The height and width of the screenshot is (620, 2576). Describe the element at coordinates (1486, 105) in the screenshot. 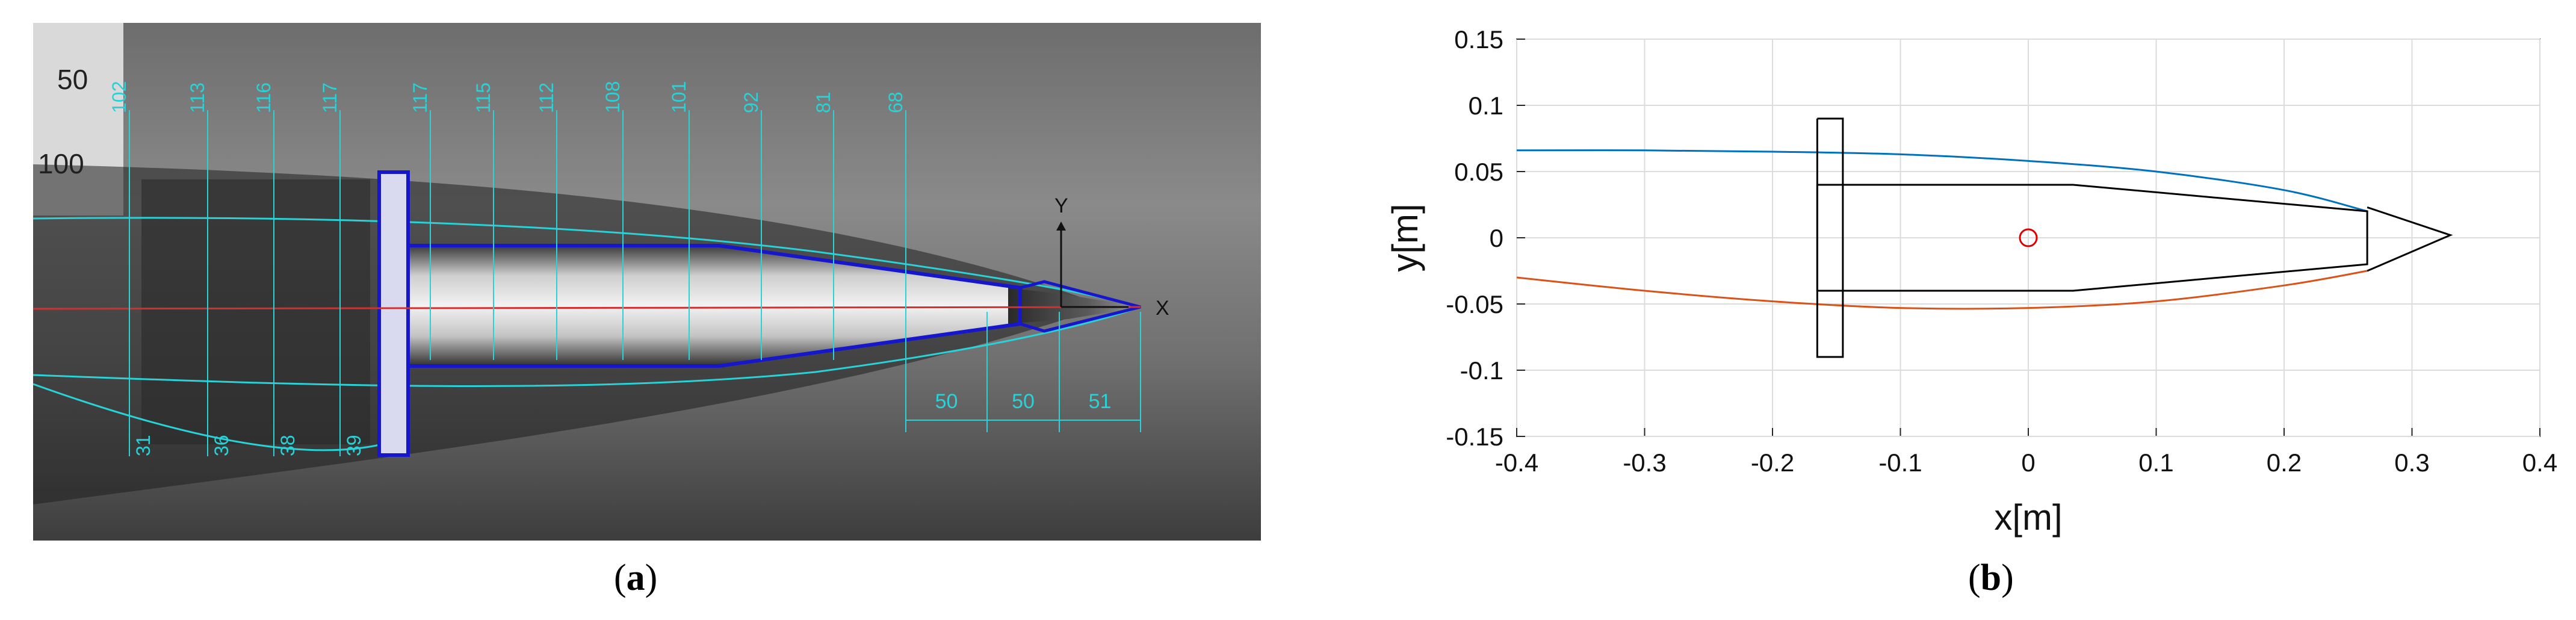

I see `y-tick-label: 0.1` at that location.